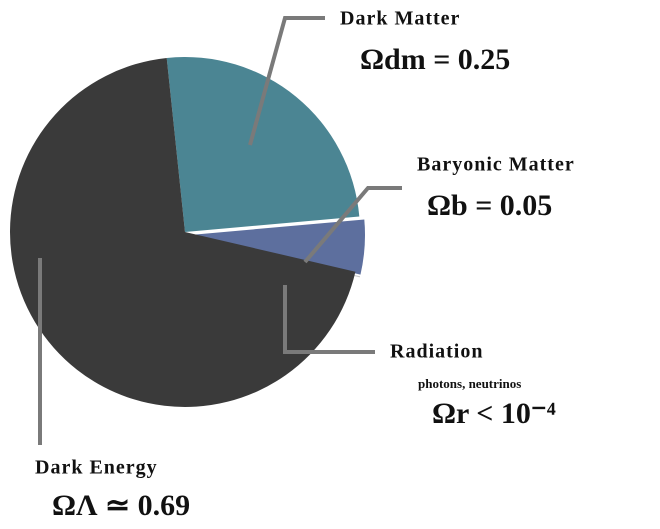  I want to click on value-label: Ωdm = 0.25, so click(435, 59).